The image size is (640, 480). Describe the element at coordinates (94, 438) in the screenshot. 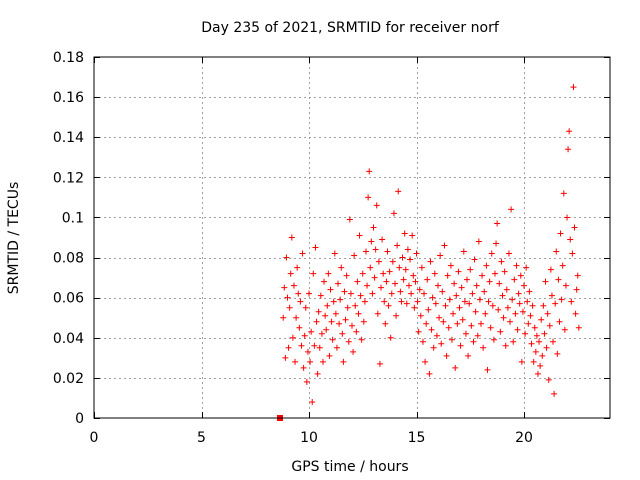

I see `x-tick-label: 0` at that location.